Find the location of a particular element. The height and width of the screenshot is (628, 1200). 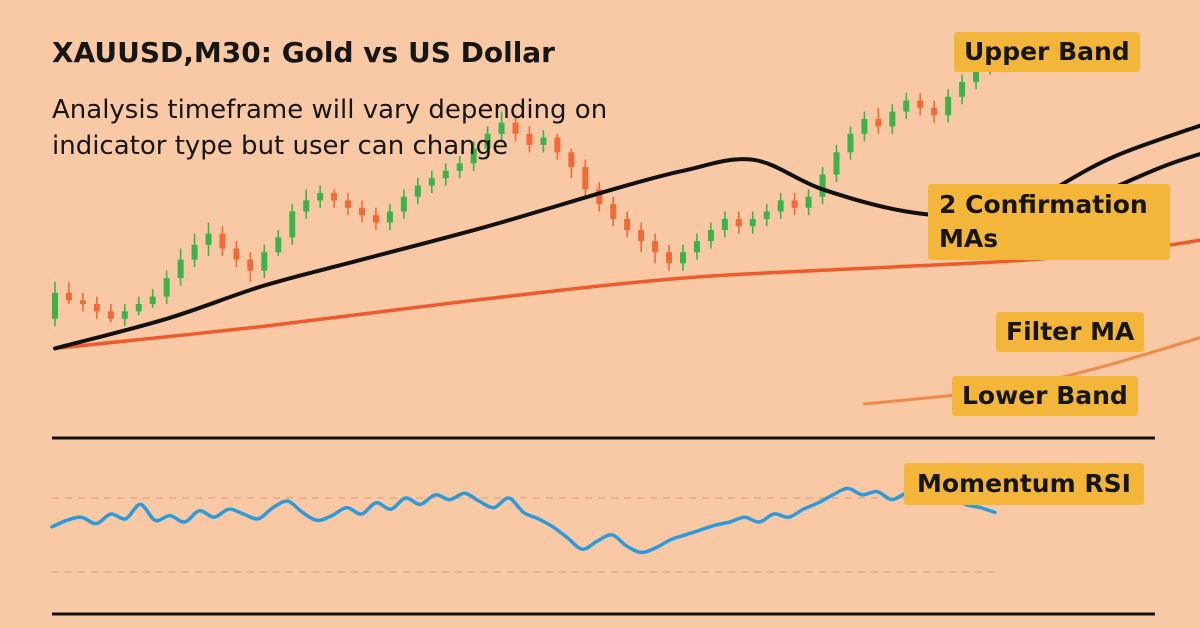

momentum-rsi-label: Momentum RSI is located at coordinates (1024, 484).